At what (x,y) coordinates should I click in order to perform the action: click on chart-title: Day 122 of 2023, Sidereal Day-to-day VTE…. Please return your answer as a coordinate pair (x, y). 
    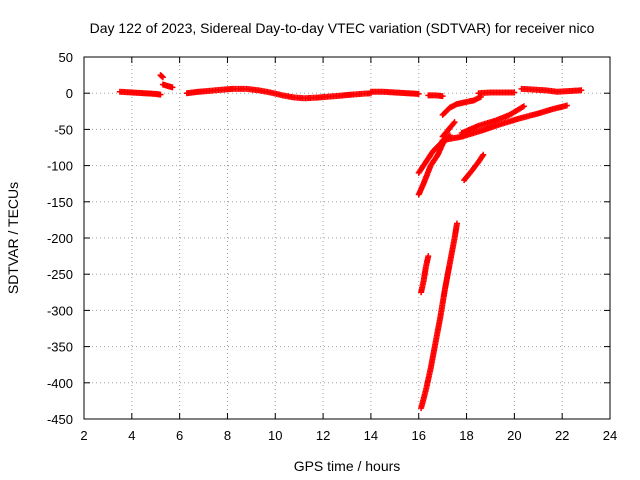
    Looking at the image, I should click on (342, 28).